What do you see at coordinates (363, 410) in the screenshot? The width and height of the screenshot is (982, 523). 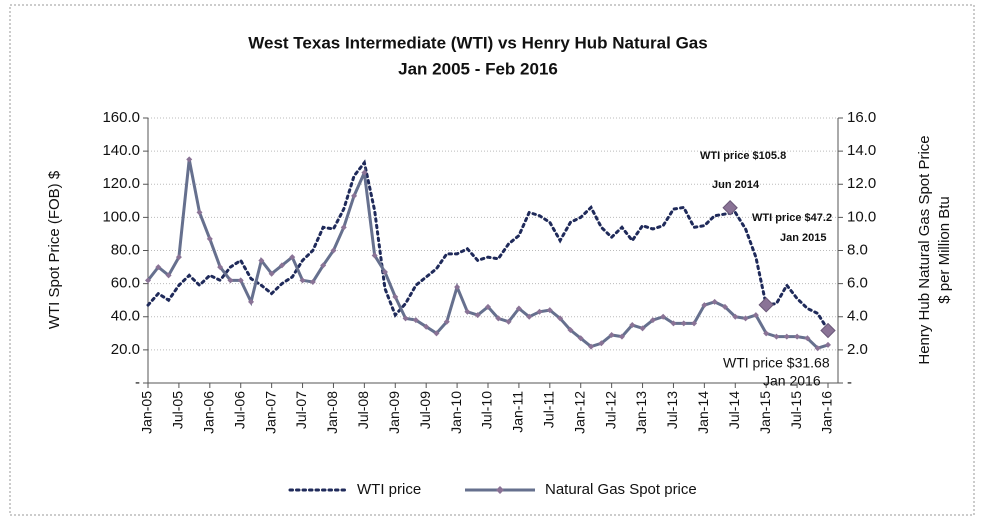 I see `x-tick-label: Jul-08` at bounding box center [363, 410].